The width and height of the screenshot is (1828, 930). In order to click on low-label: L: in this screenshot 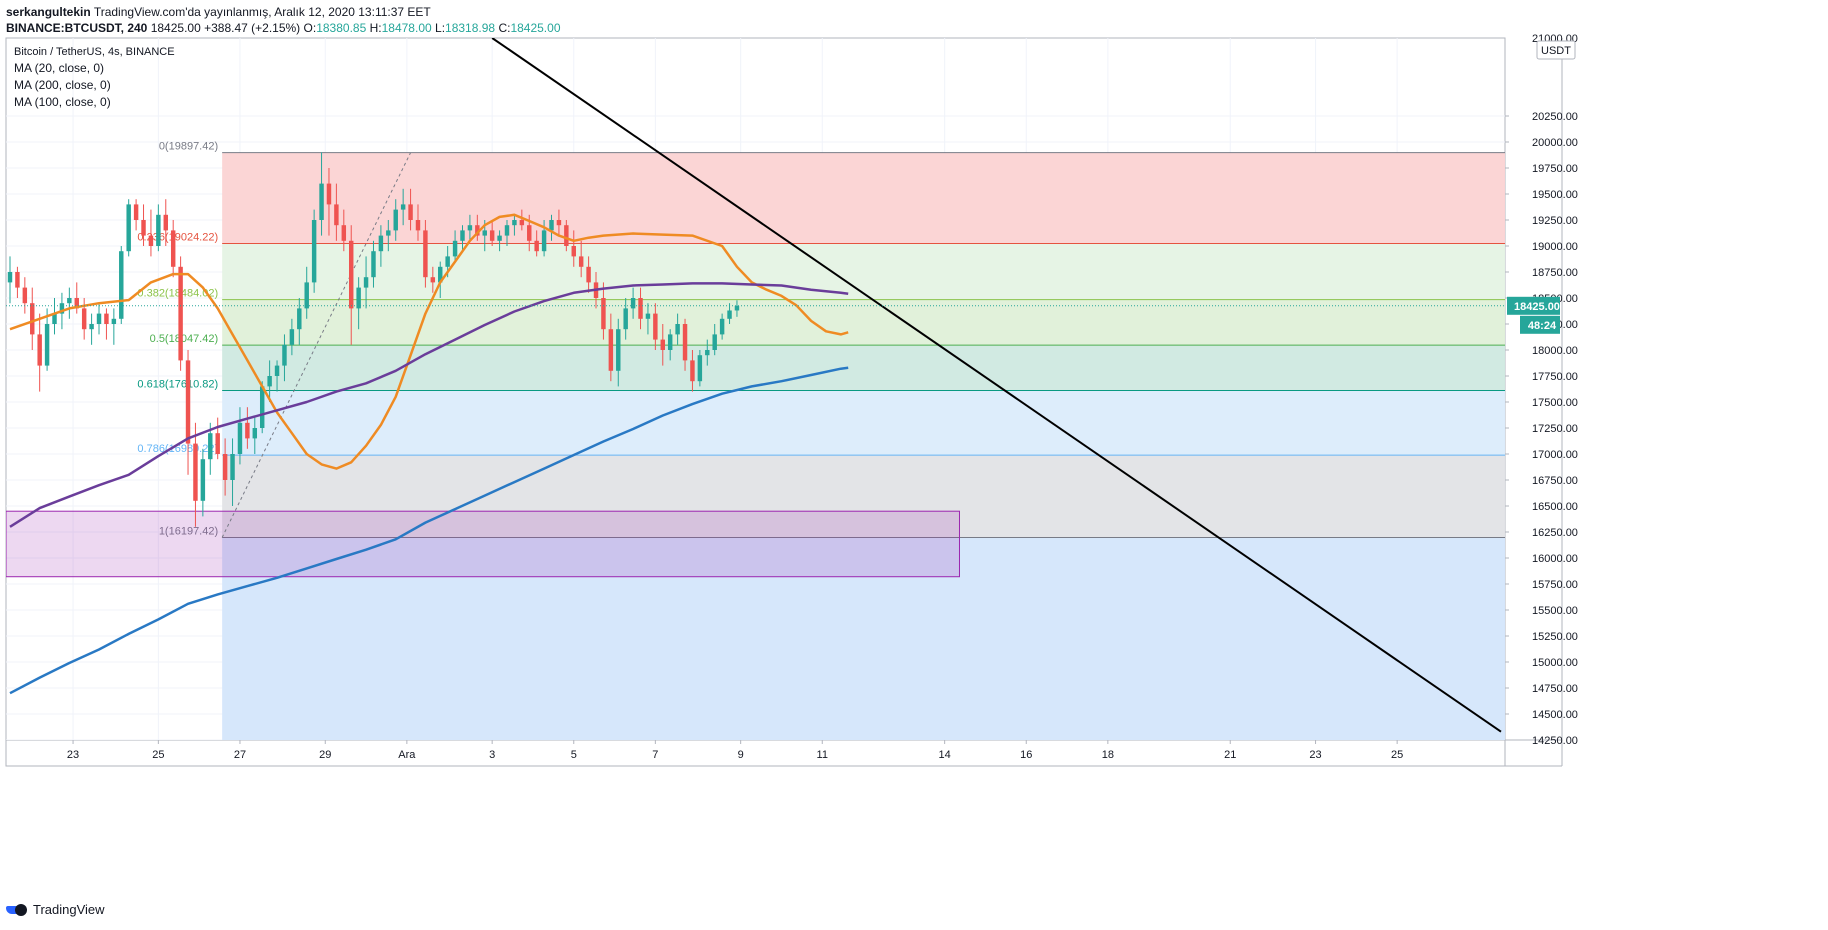, I will do `click(440, 28)`.